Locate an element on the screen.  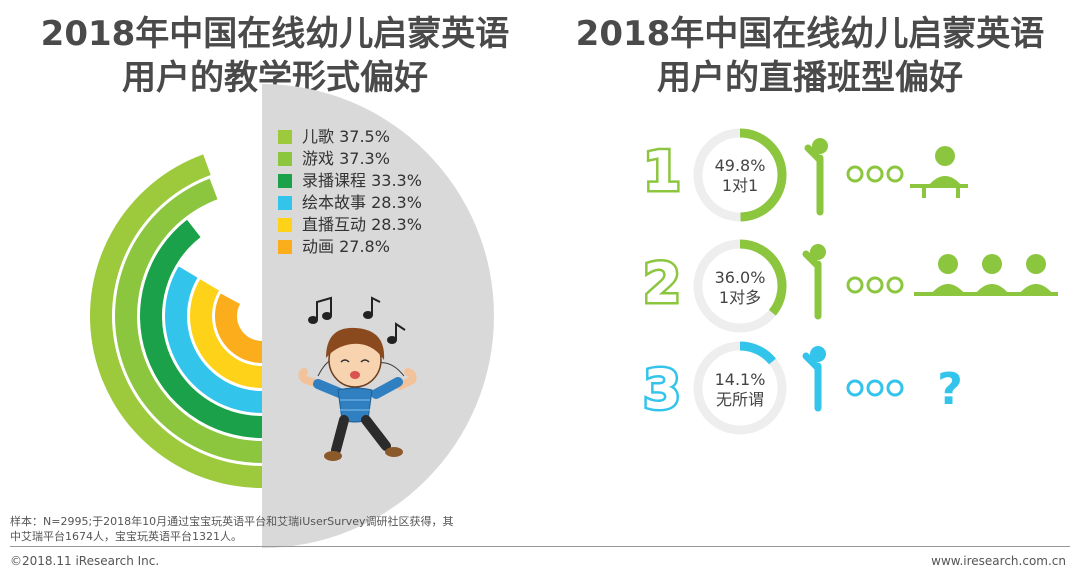
left-chart-title: 2018年中国在线幼儿启蒙英语 用户的教学形式偏好 is located at coordinates (275, 56).